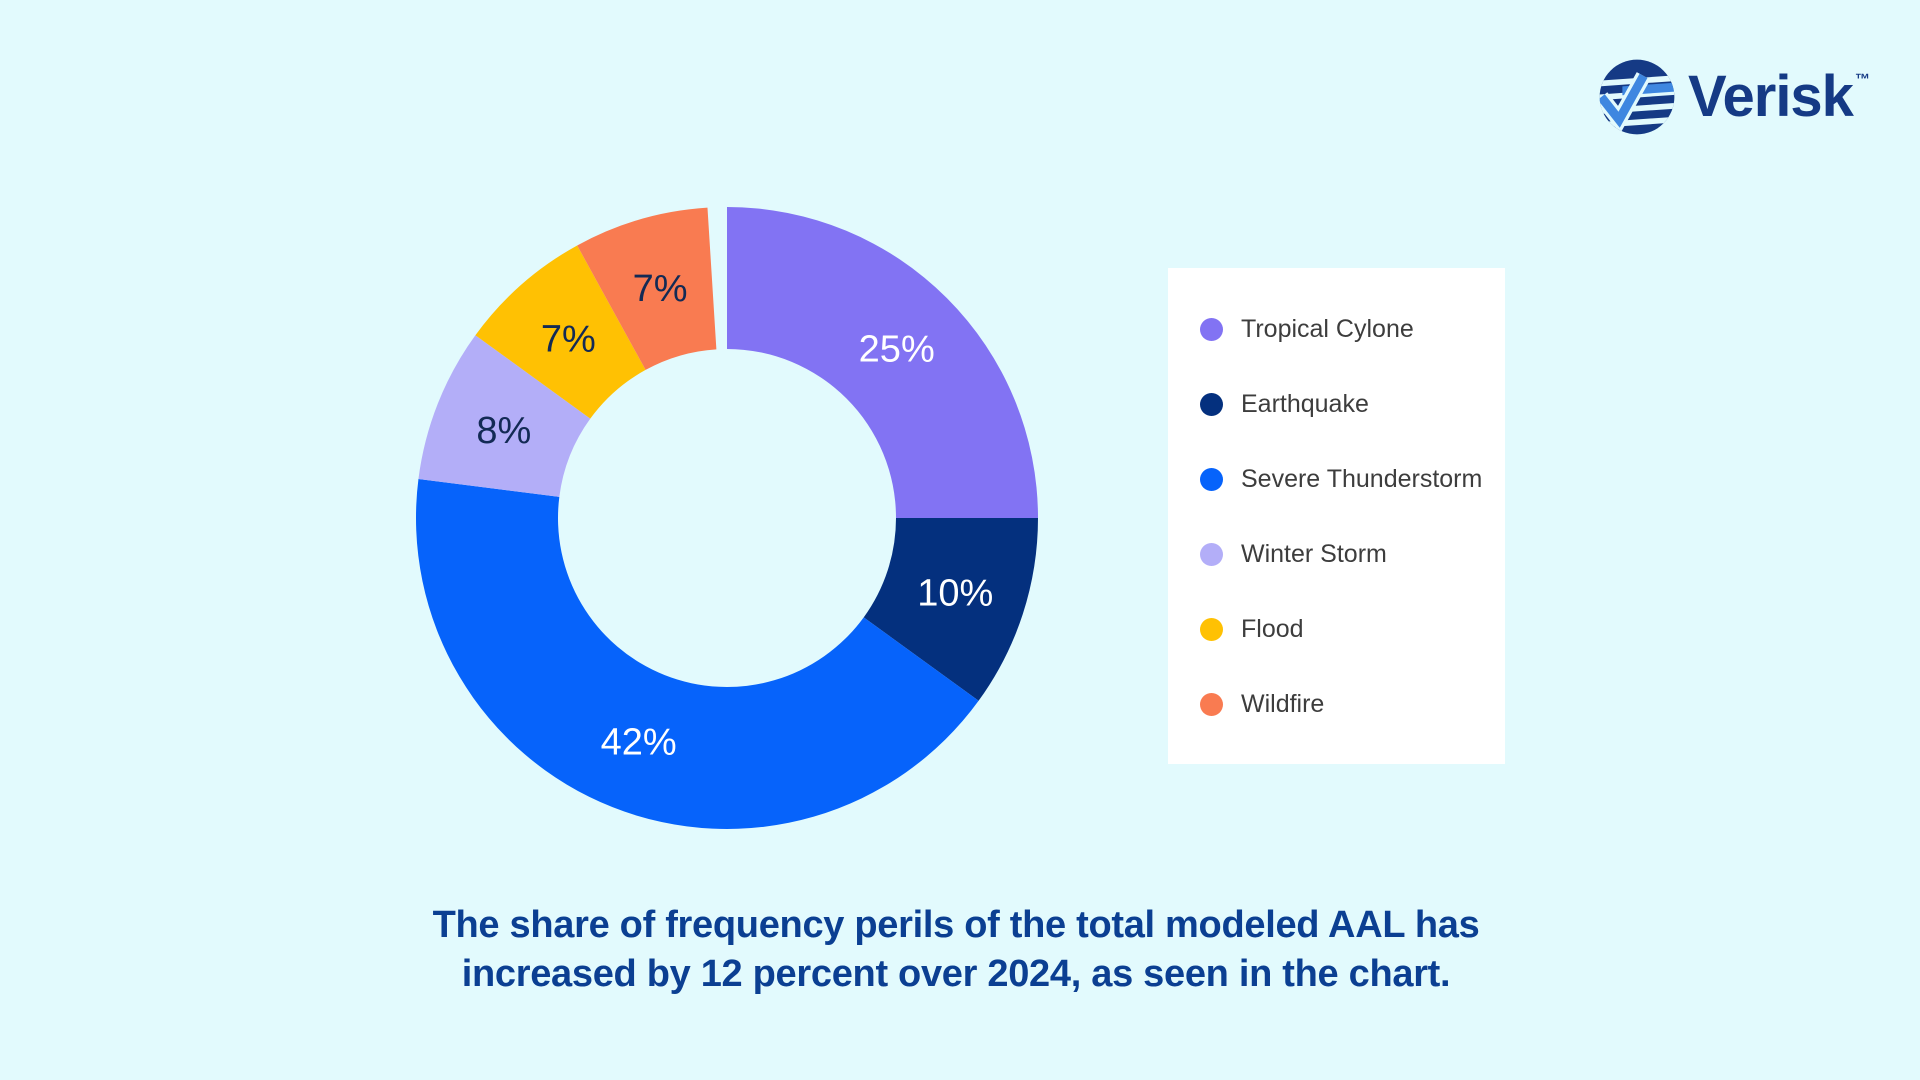 The width and height of the screenshot is (1920, 1080). I want to click on legend-label: Winter Storm, so click(1314, 554).